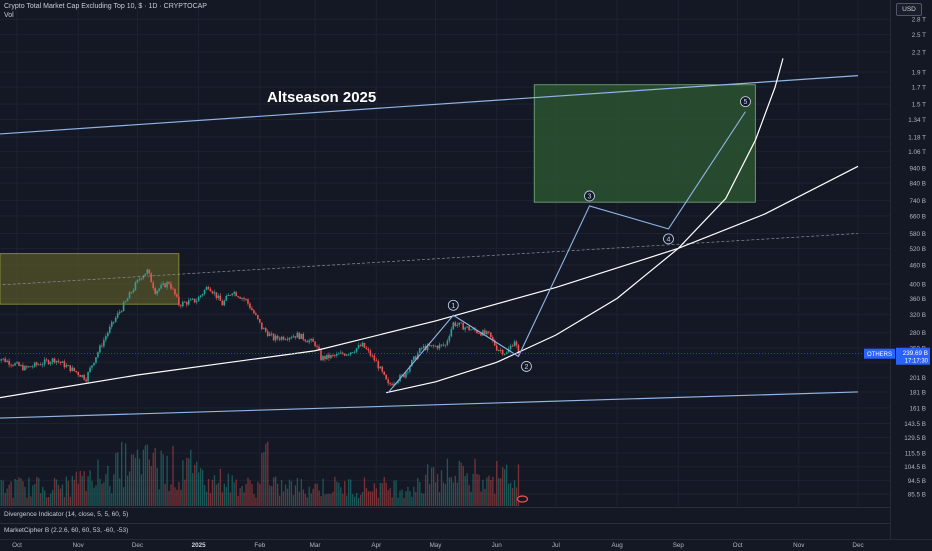 The image size is (932, 551). I want to click on currency-button: USD, so click(909, 9).